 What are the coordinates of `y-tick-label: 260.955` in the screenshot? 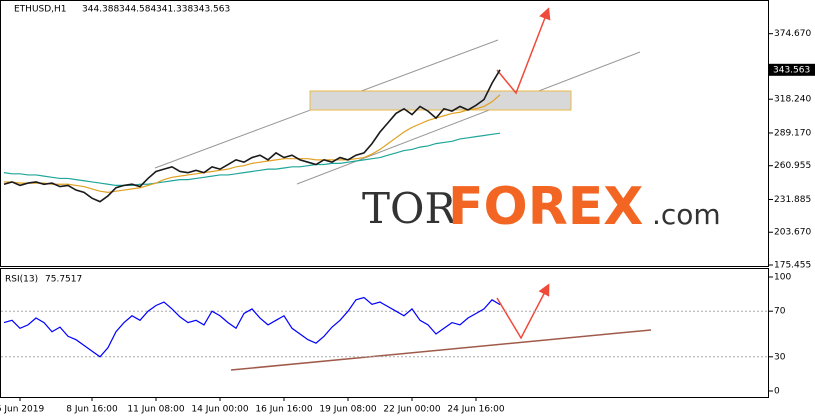 It's located at (792, 166).